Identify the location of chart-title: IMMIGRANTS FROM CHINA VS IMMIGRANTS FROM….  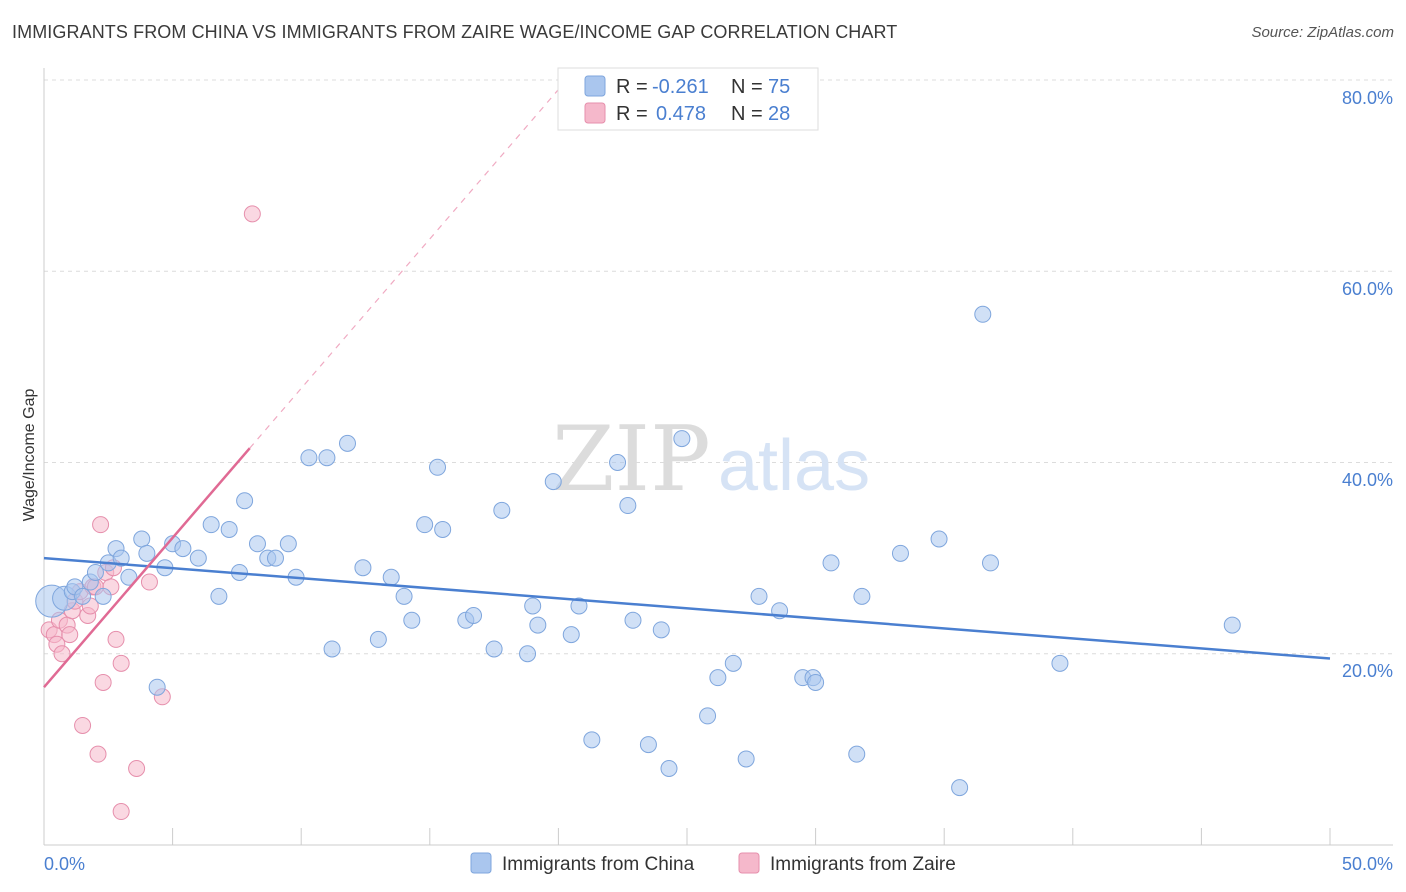
(455, 32).